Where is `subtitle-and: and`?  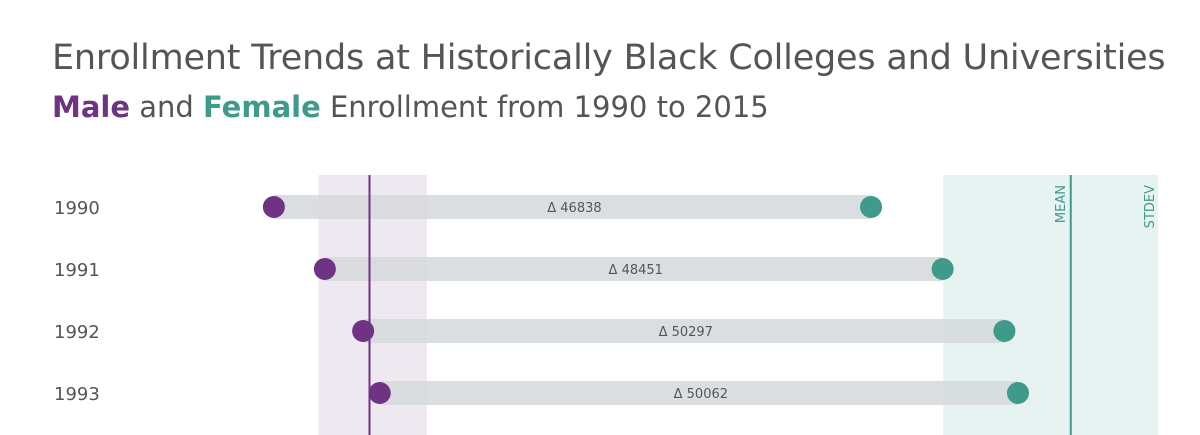 subtitle-and: and is located at coordinates (167, 107).